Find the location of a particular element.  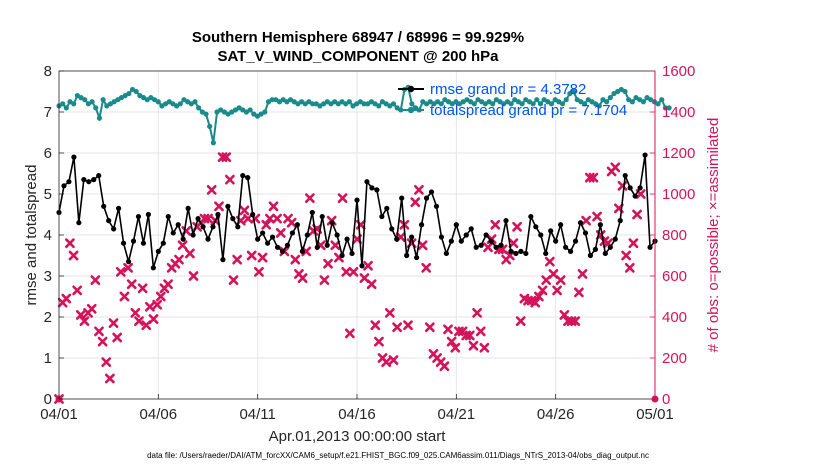

x-tick-label: 04/11 is located at coordinates (257, 414).